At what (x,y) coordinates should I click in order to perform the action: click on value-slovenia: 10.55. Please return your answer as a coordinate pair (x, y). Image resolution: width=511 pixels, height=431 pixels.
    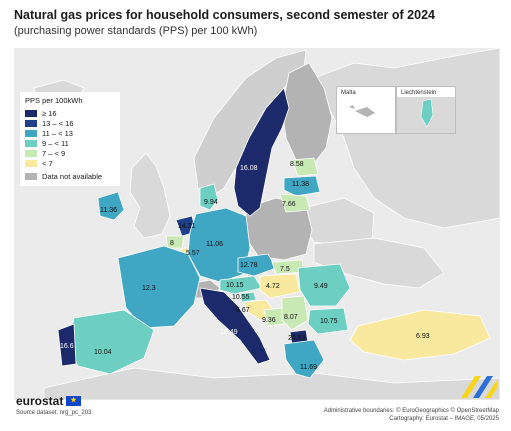
    Looking at the image, I should click on (241, 297).